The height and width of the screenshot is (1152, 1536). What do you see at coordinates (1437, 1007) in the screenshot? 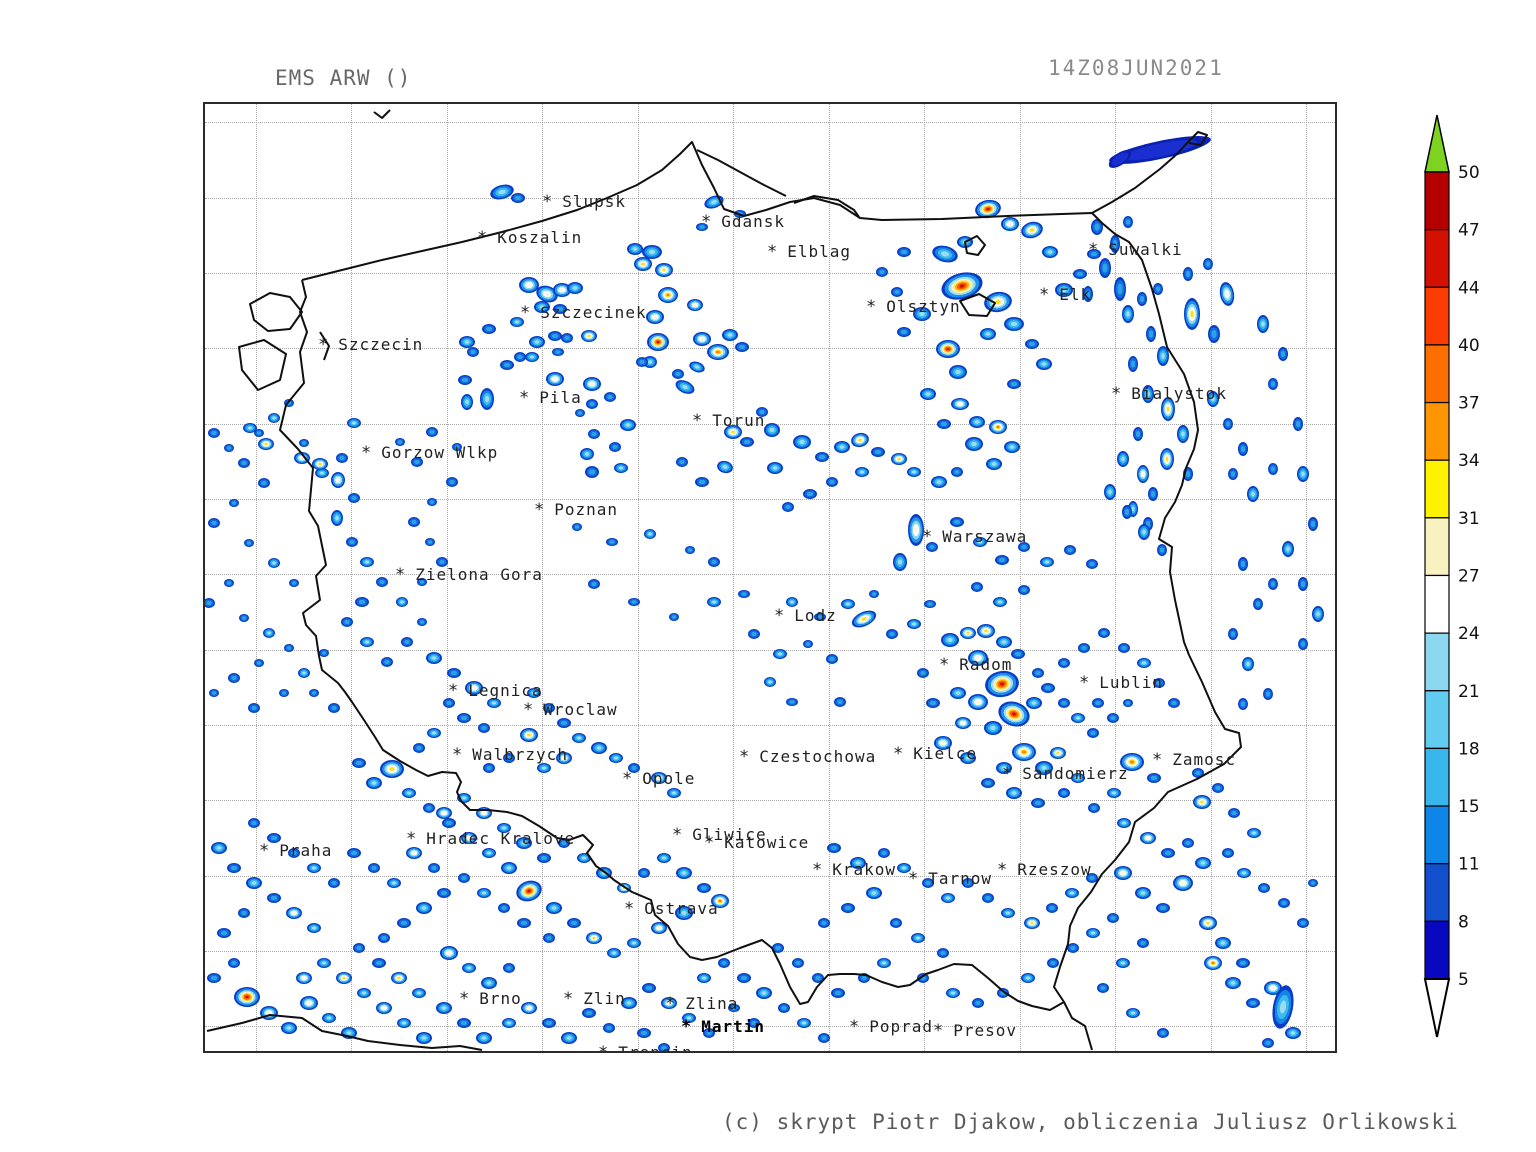
I see `colorbar-under-arrow` at bounding box center [1437, 1007].